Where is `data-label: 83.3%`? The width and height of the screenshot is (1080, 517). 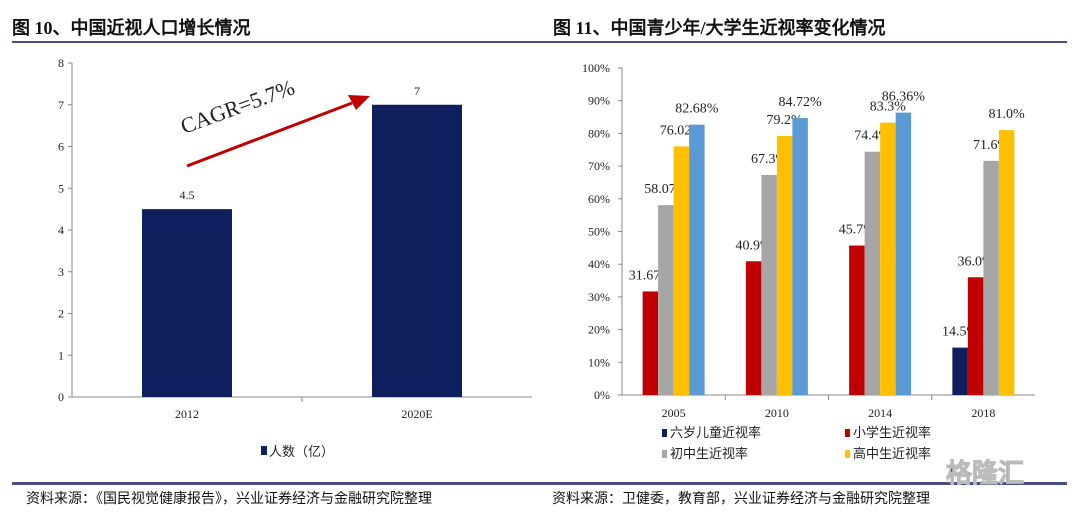
data-label: 83.3% is located at coordinates (888, 107).